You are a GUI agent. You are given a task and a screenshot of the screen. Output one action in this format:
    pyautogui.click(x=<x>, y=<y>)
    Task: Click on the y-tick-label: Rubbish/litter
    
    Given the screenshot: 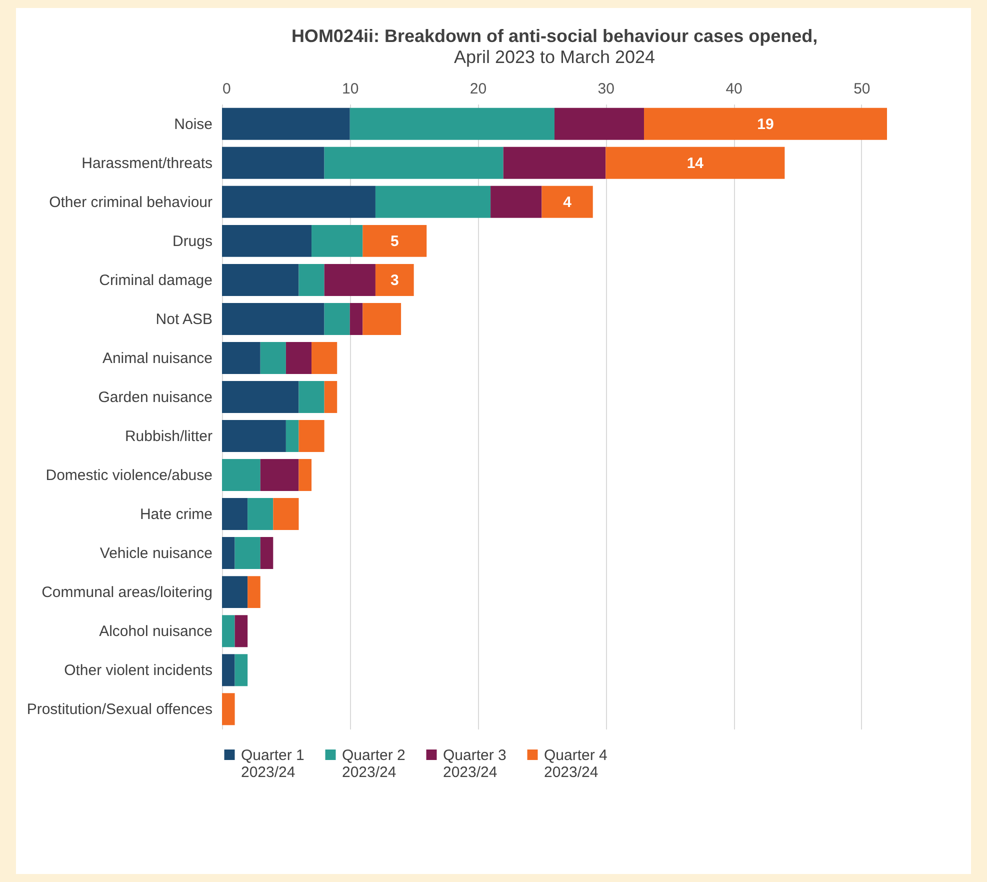 What is the action you would take?
    pyautogui.click(x=168, y=437)
    